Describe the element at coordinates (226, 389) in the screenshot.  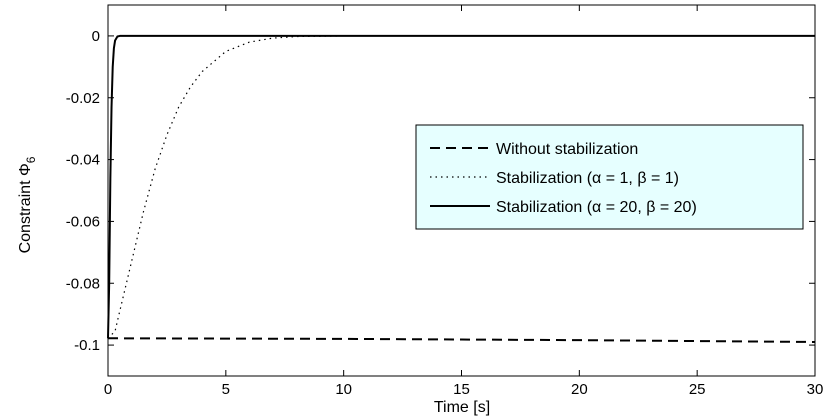
I see `x-tick-label: 5` at that location.